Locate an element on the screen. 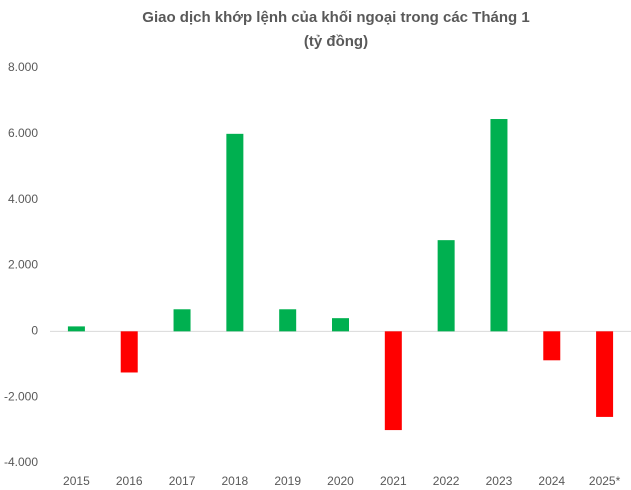 Image resolution: width=631 pixels, height=490 pixels. y-tick-label: -4.000 is located at coordinates (21, 462).